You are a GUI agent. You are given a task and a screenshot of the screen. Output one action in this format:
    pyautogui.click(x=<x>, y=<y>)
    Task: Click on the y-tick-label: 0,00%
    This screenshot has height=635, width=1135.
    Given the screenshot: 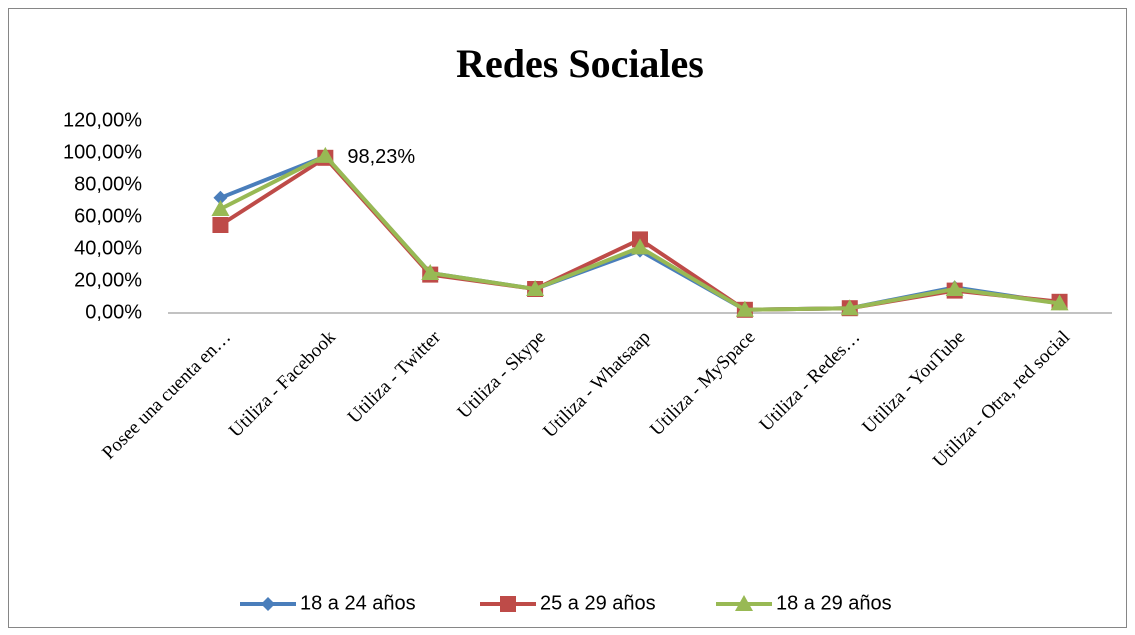 What is the action you would take?
    pyautogui.click(x=113, y=312)
    